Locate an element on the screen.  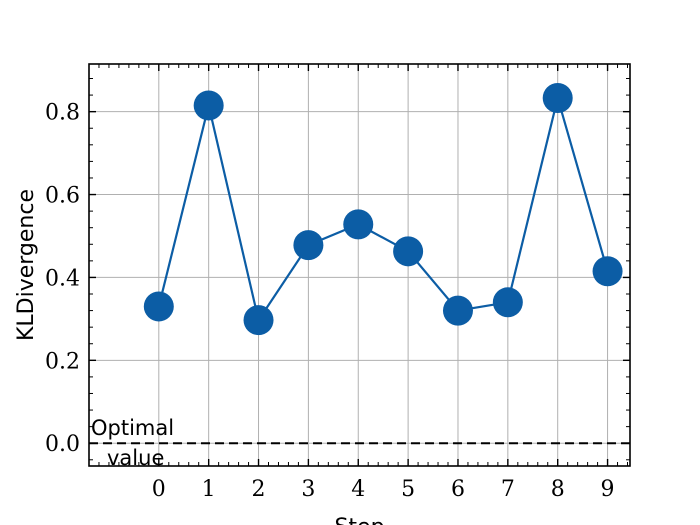
x-tick-label: 3 is located at coordinates (308, 489).